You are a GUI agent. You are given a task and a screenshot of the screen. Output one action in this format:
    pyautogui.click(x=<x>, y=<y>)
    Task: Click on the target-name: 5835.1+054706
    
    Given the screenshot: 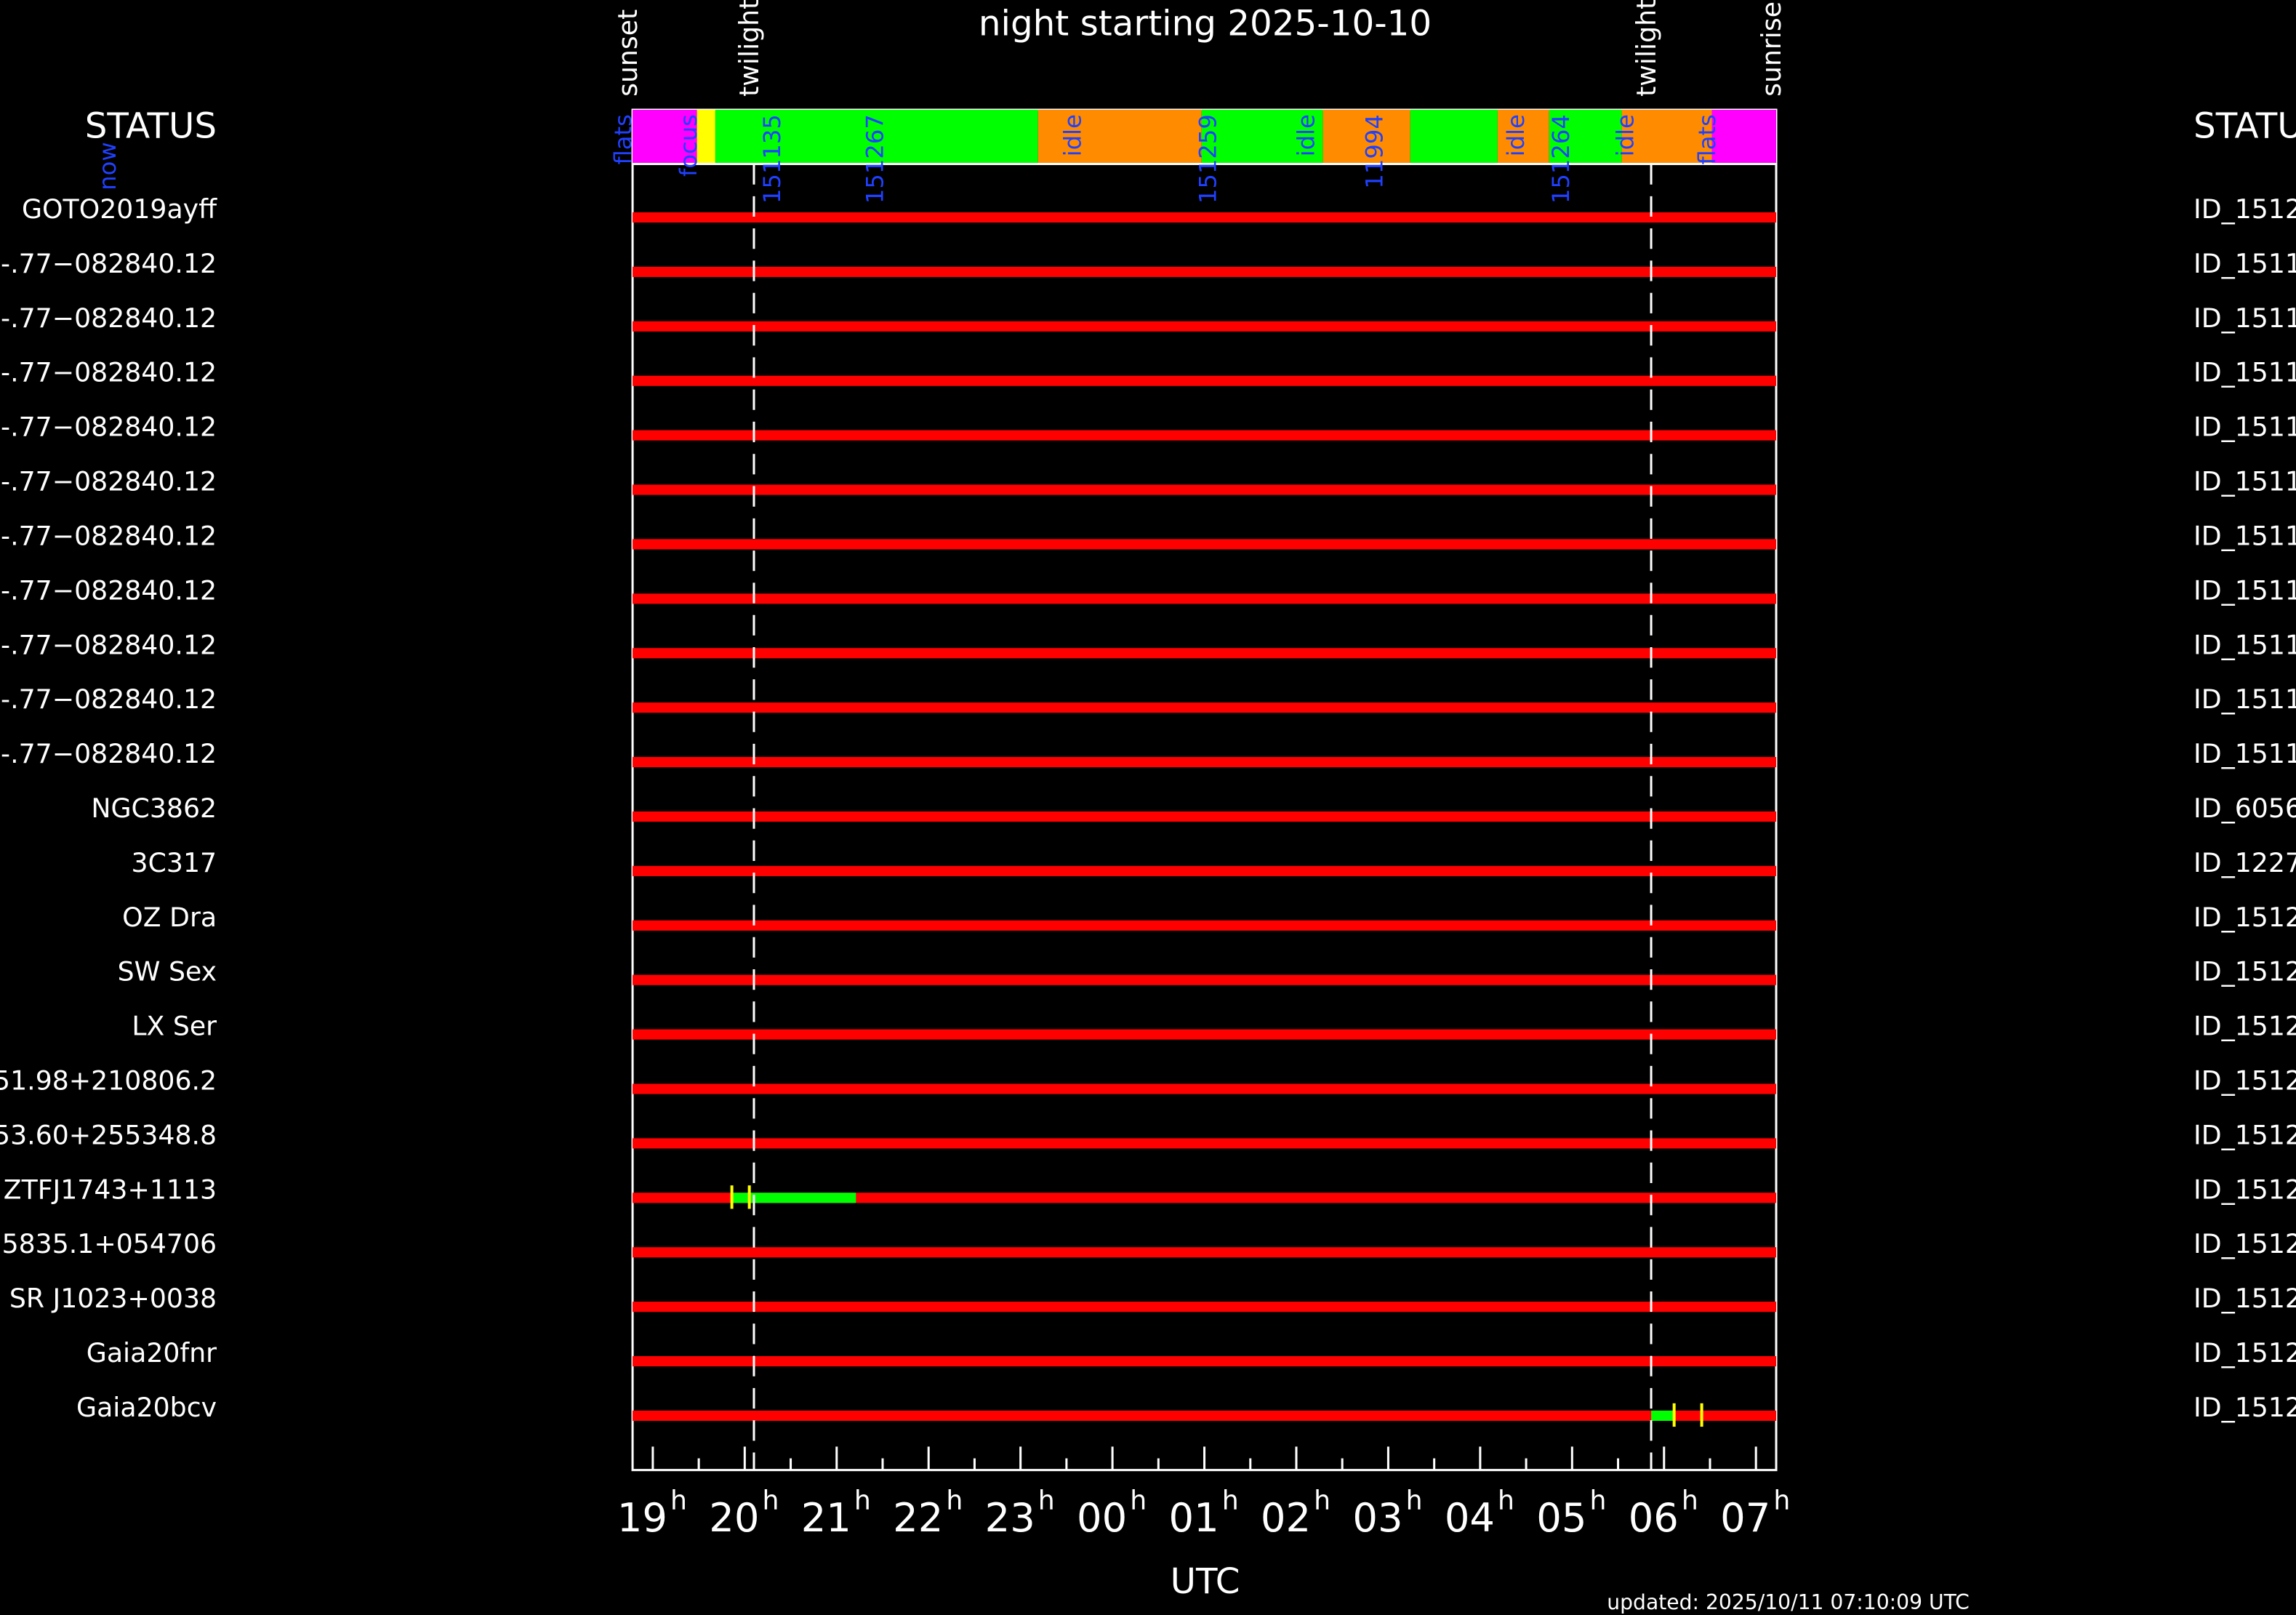 What is the action you would take?
    pyautogui.click(x=109, y=1243)
    